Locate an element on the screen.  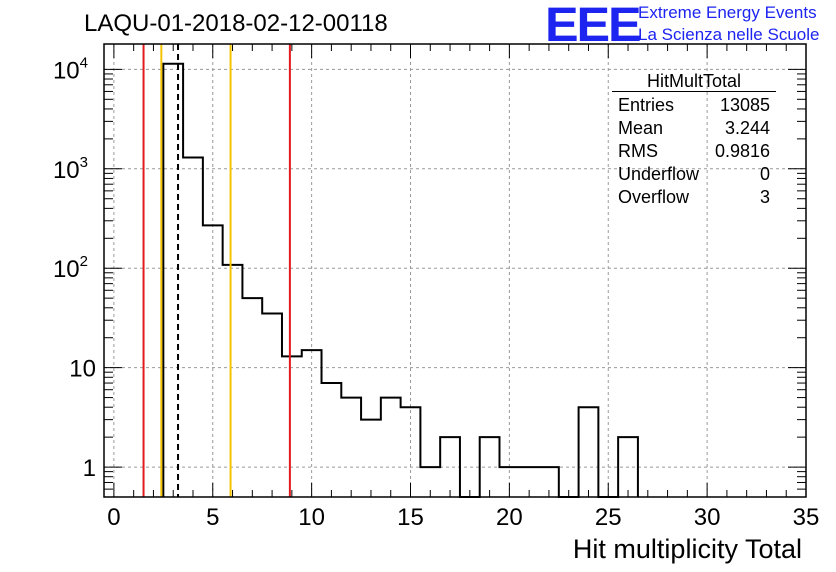
stats-label: Overflow is located at coordinates (654, 197).